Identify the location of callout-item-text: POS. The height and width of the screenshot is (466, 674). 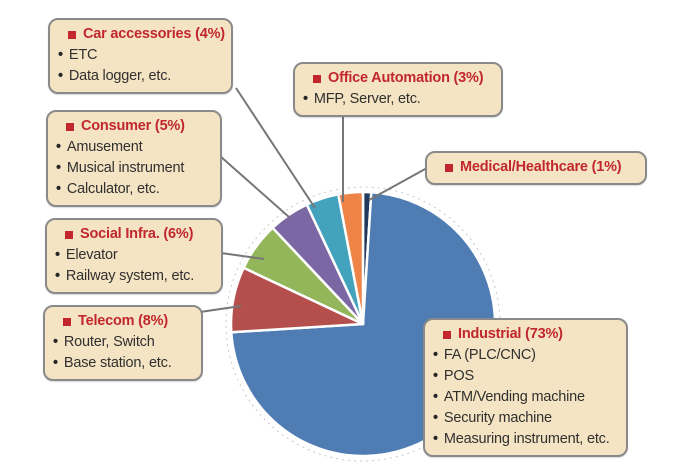
(458, 376).